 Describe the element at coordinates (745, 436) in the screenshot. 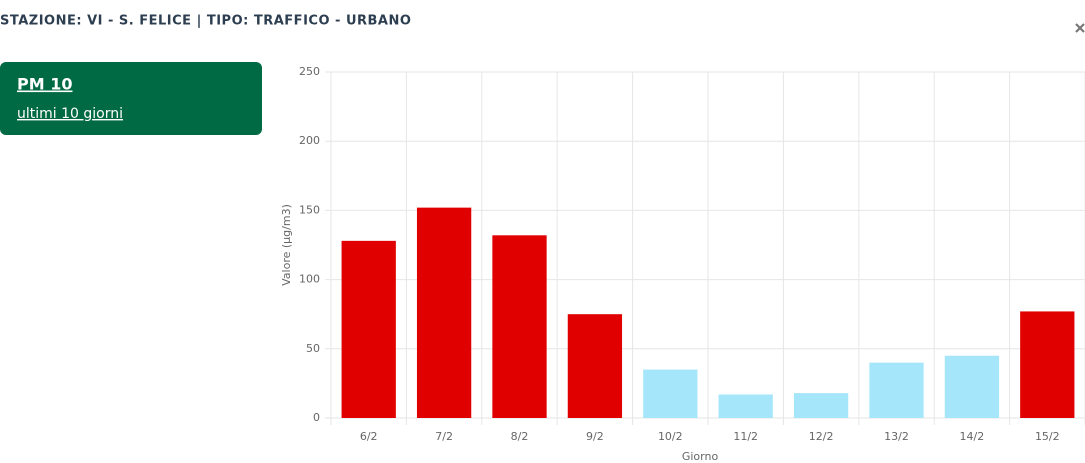

I see `x-tick-label: 11/2` at that location.